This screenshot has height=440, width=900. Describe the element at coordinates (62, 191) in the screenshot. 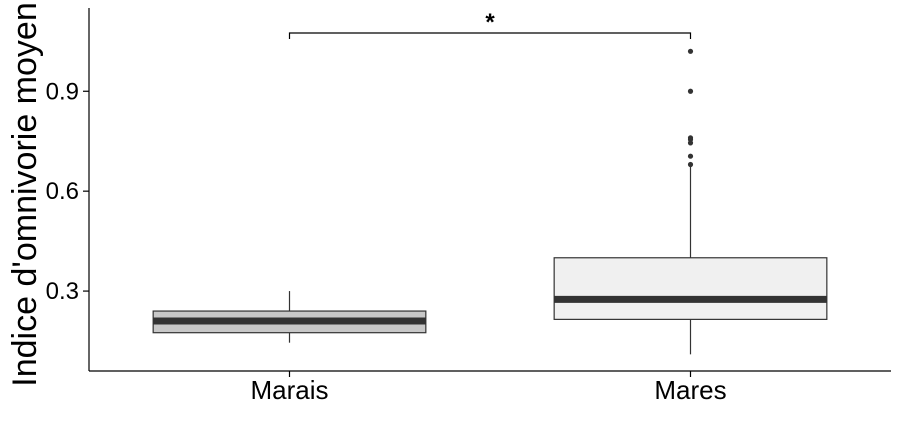

I see `y-tick-label: 0.6` at that location.